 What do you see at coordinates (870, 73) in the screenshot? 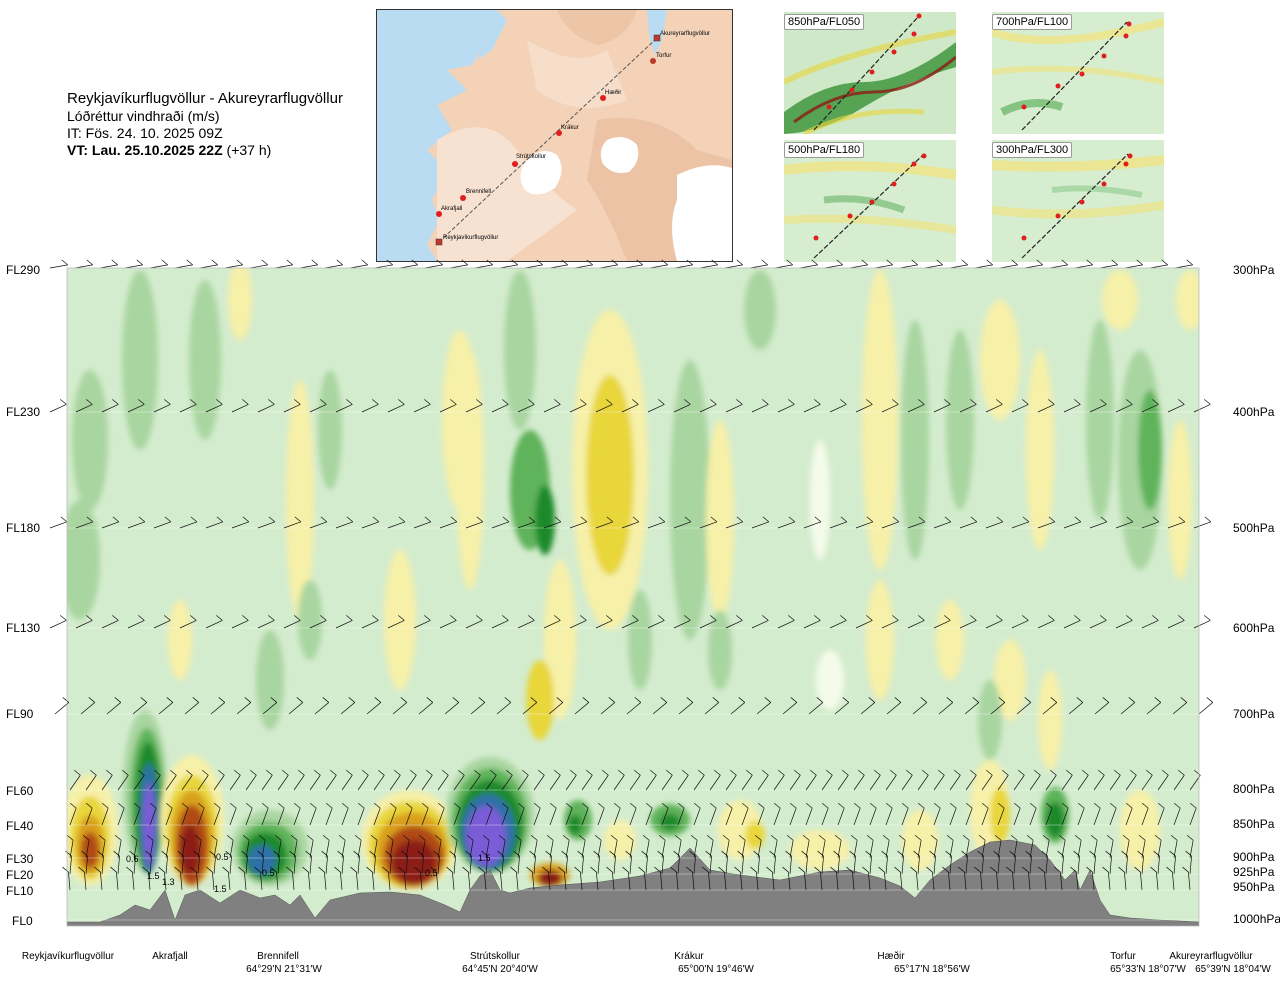
I see `mini-map-850: 850hPa/FL050` at bounding box center [870, 73].